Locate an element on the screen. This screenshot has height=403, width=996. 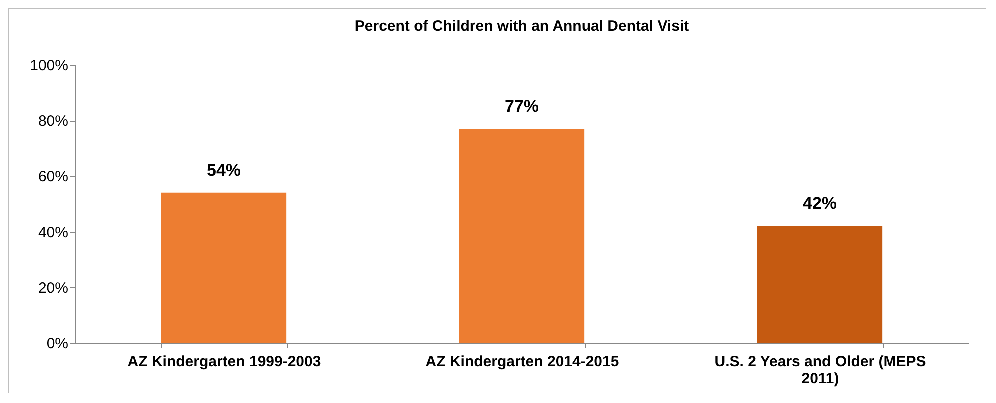
data-label: 54% is located at coordinates (224, 170).